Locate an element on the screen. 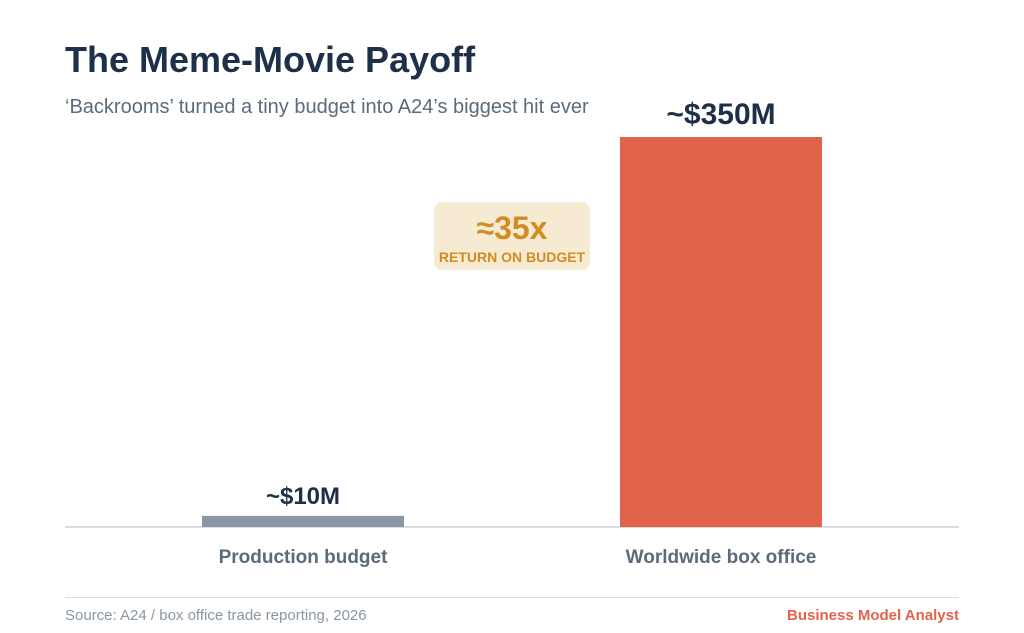 This screenshot has width=1024, height=633. value-label-budget: ~$10M is located at coordinates (303, 496).